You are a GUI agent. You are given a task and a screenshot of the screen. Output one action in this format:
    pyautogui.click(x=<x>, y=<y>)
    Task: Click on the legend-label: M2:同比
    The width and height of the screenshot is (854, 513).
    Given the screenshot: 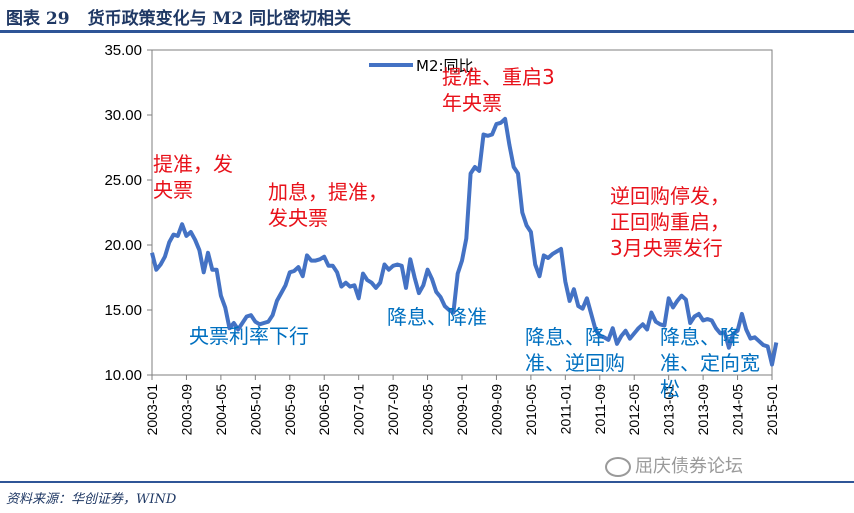 What is the action you would take?
    pyautogui.click(x=445, y=66)
    